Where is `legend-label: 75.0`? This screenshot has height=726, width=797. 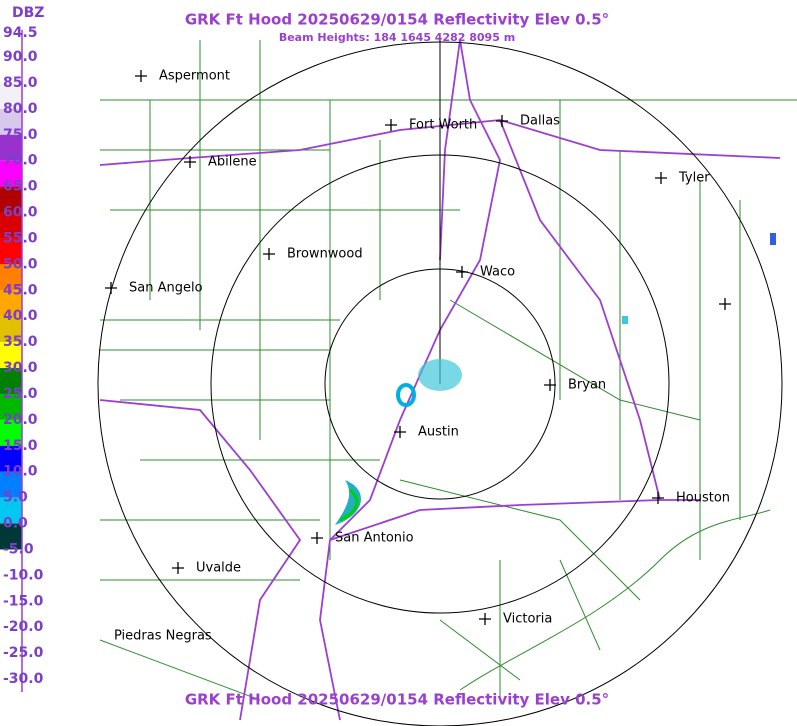
legend-label: 75.0 is located at coordinates (20, 135).